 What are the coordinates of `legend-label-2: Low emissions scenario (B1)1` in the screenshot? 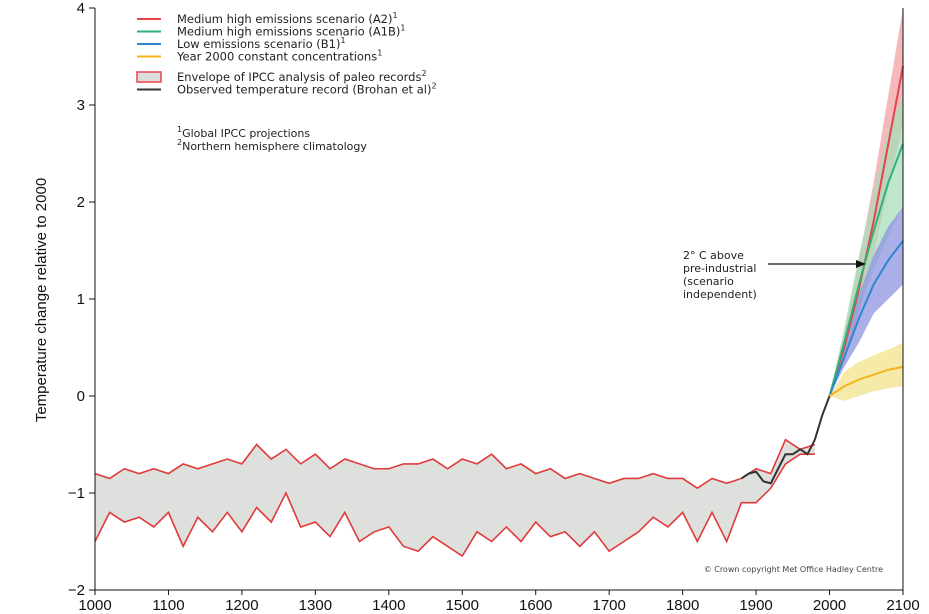 It's located at (261, 43).